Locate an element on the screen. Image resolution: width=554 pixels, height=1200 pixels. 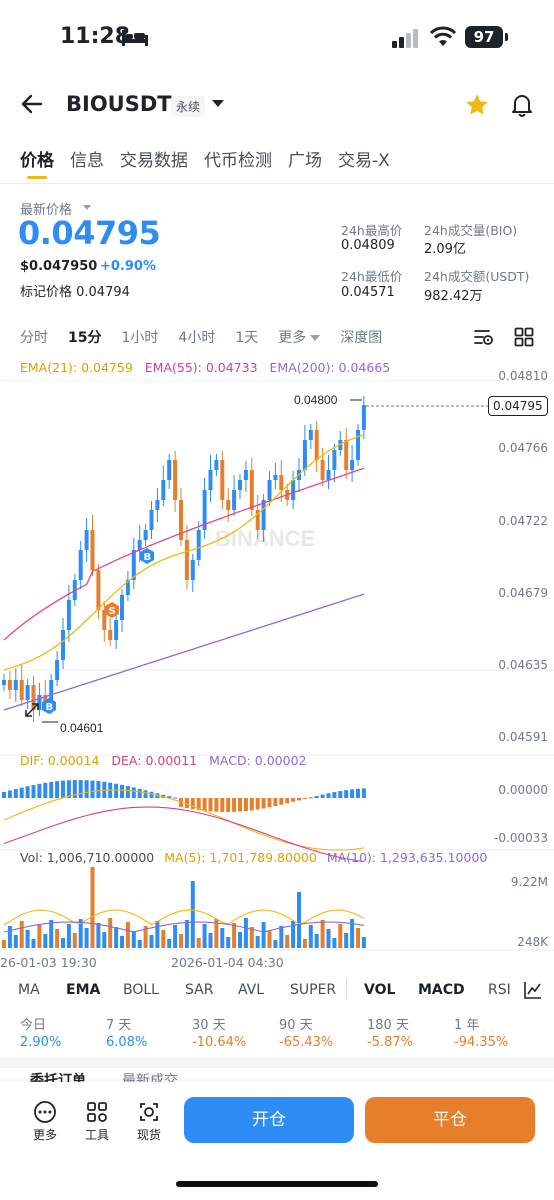
tab-info: 信息 is located at coordinates (87, 161).